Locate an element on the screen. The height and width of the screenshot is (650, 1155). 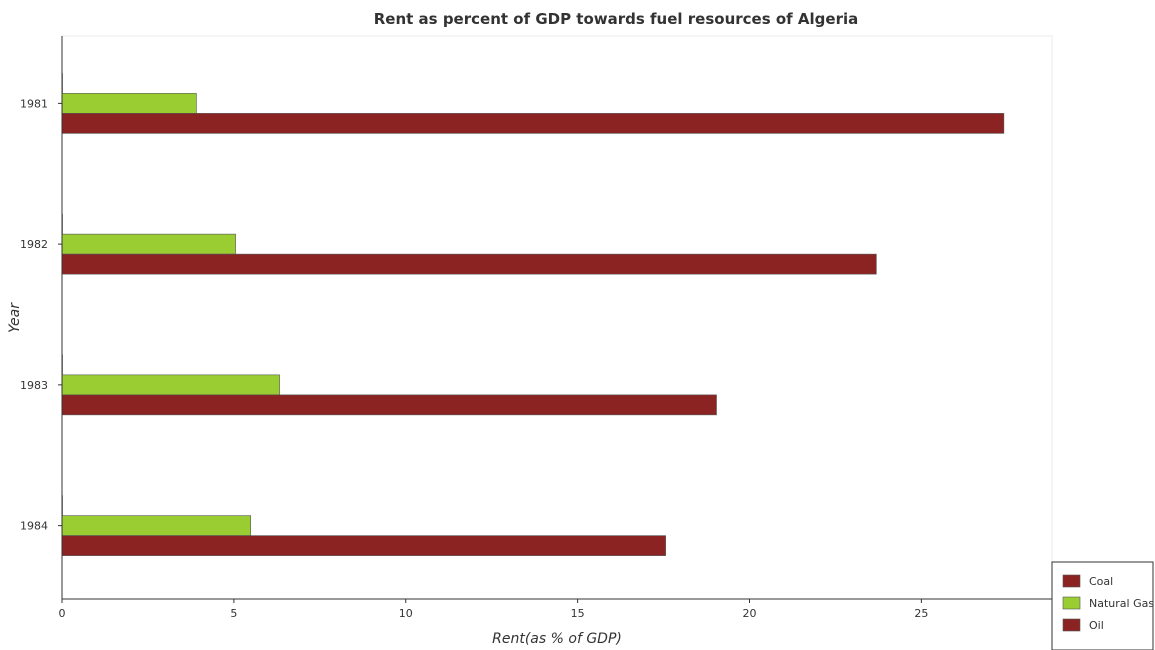
x-tick-label: 0 is located at coordinates (62, 613).